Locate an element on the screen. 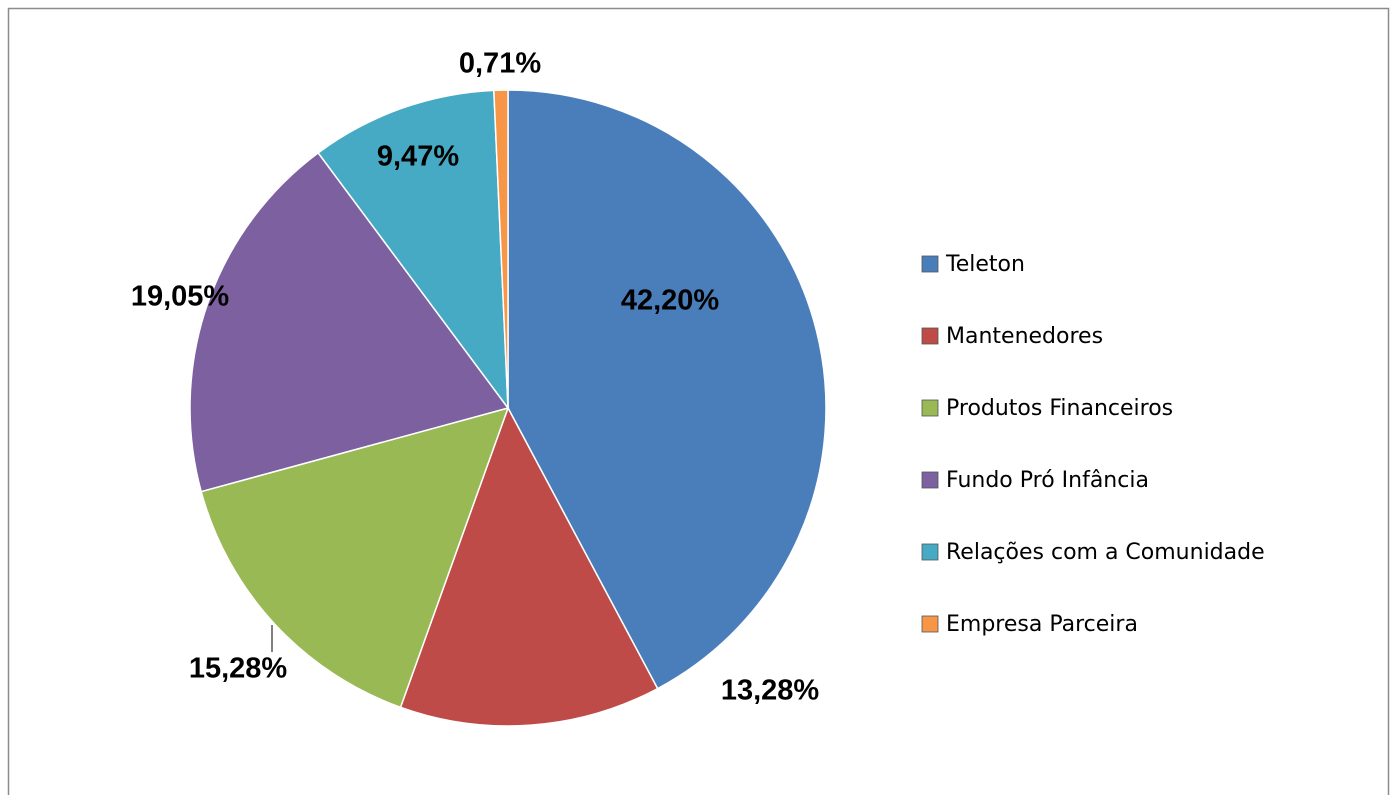 The height and width of the screenshot is (795, 1391). data-label: 19,05% is located at coordinates (180, 297).